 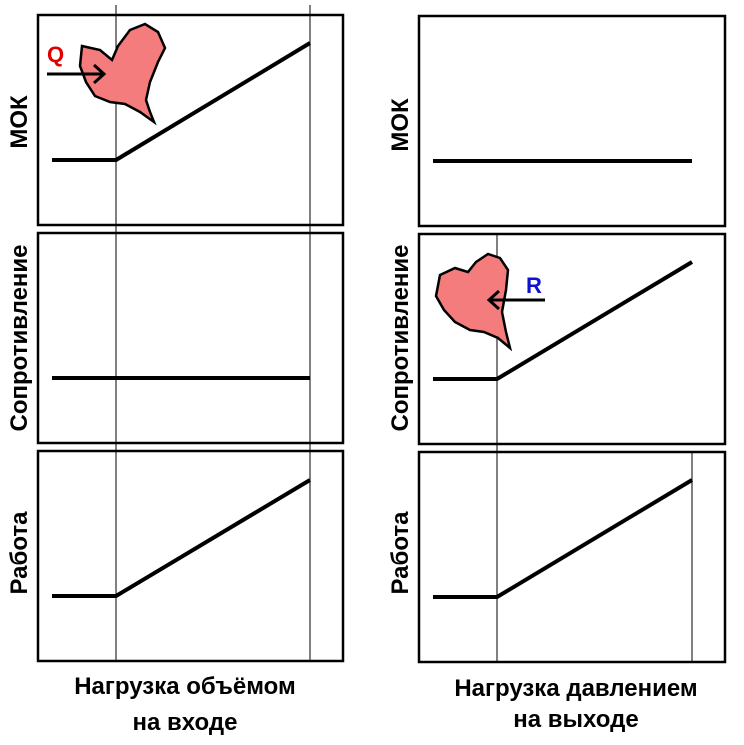 What do you see at coordinates (55, 54) in the screenshot?
I see `q-label: Q` at bounding box center [55, 54].